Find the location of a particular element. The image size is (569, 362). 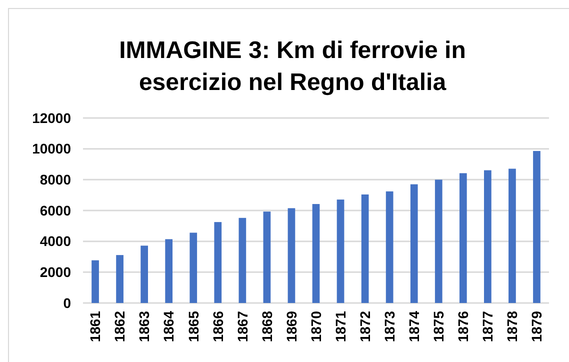

y-tick-label: 4000 is located at coordinates (56, 241).